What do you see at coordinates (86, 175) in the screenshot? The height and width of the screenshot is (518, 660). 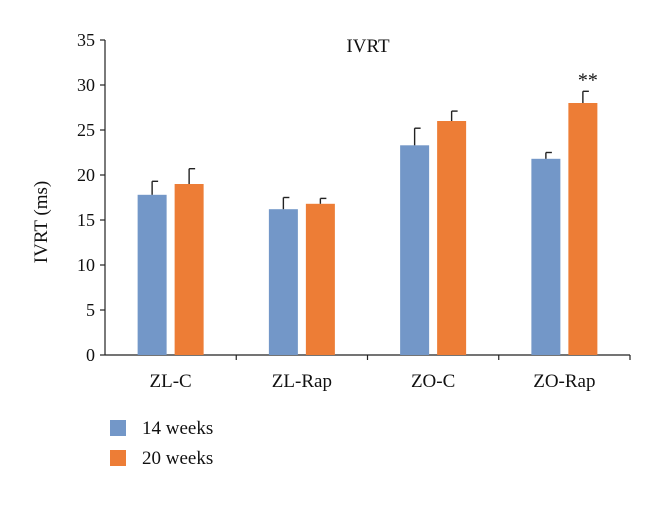 I see `y-tick-label: 20` at bounding box center [86, 175].